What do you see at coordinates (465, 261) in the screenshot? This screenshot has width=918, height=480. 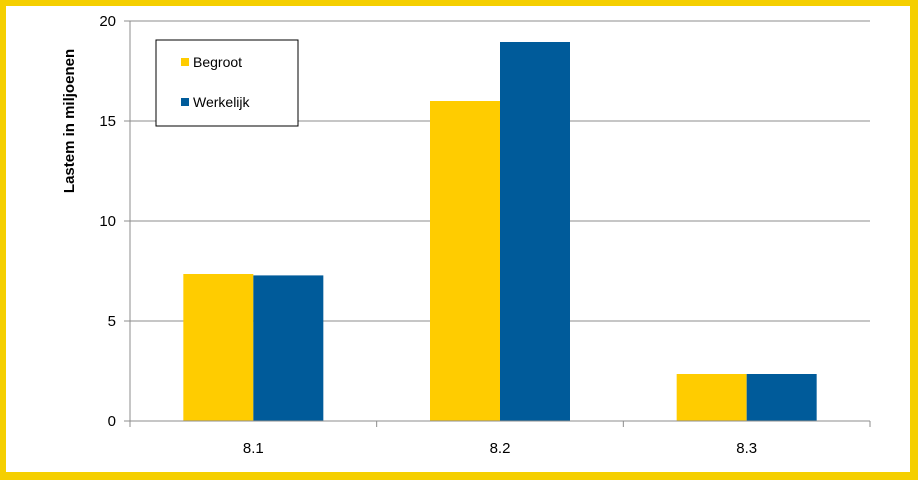 I see `bar-begroot-8.2` at bounding box center [465, 261].